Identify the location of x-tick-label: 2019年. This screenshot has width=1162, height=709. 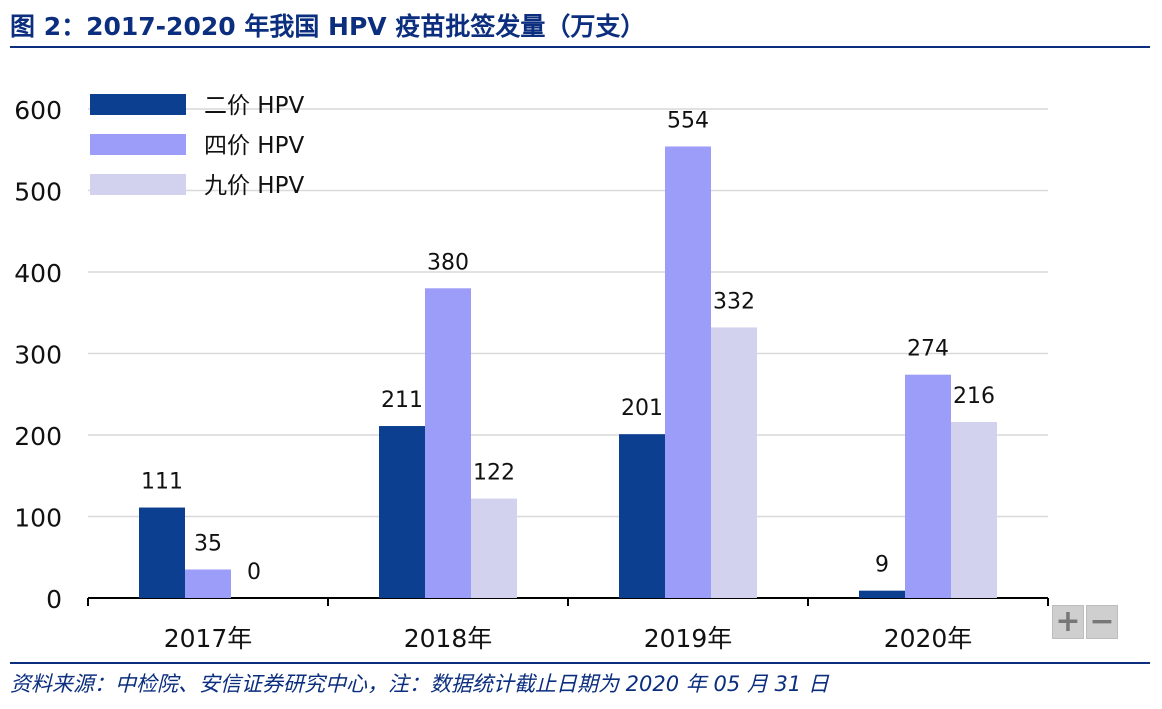
(688, 638).